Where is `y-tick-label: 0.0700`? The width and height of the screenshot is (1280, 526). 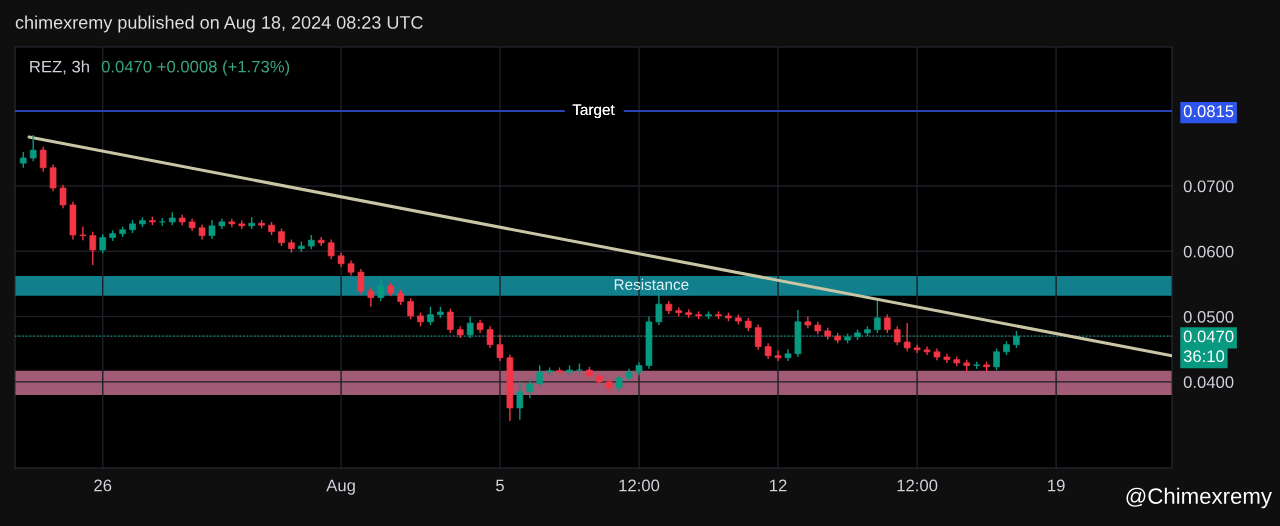 y-tick-label: 0.0700 is located at coordinates (1208, 186).